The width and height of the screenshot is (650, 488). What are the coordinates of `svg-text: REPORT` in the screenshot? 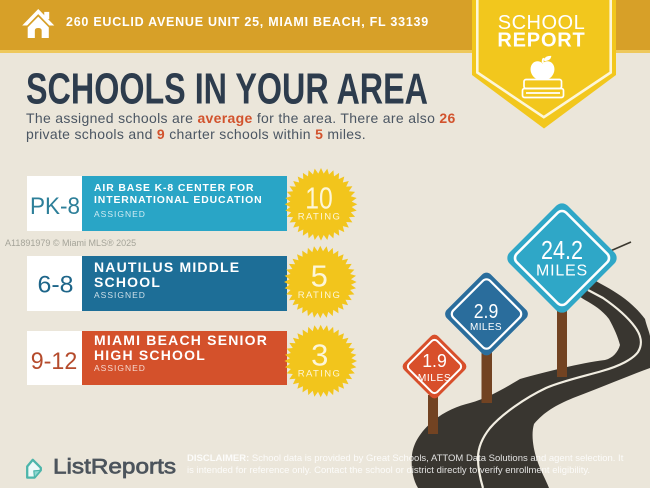 It's located at (541, 41).